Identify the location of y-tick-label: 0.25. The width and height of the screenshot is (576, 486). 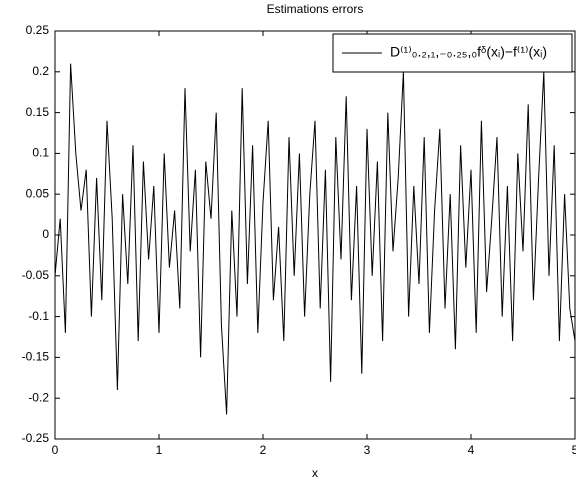
(38, 30).